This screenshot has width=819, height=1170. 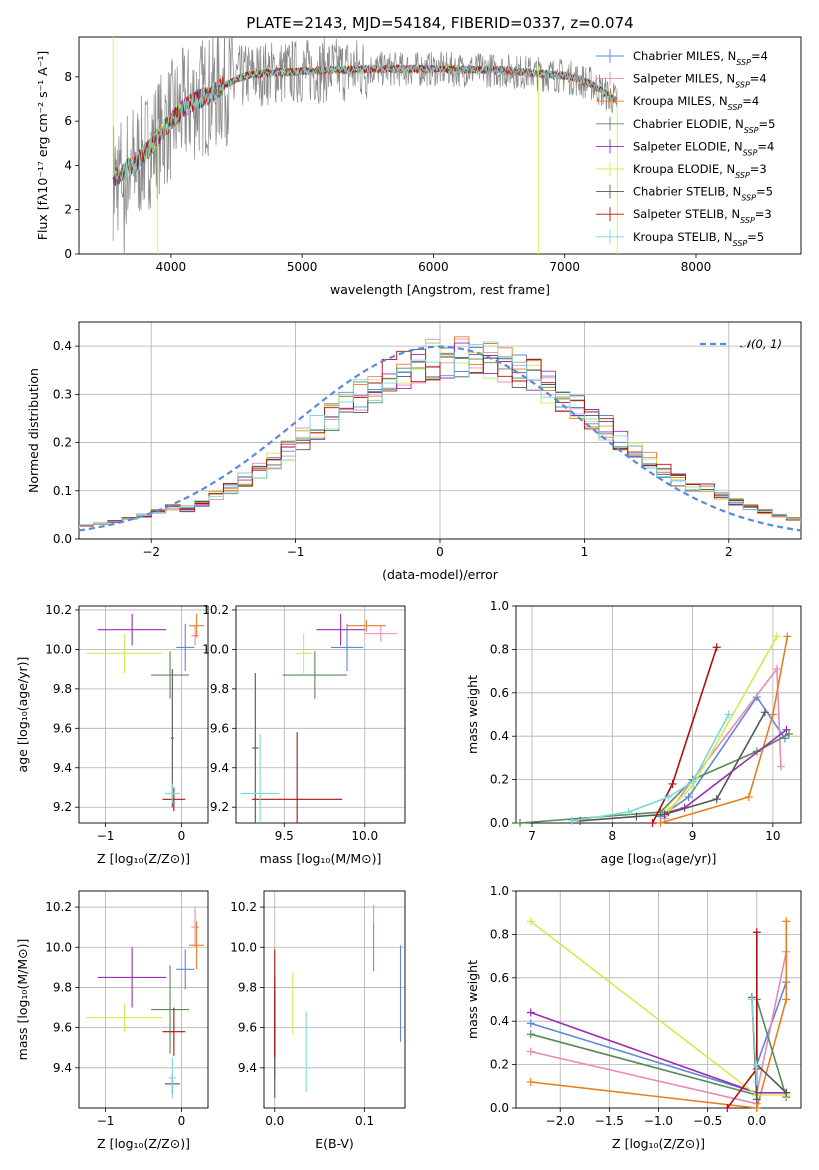 What do you see at coordinates (530, 1034) in the screenshot?
I see `weight-point-chabrier_elodie` at bounding box center [530, 1034].